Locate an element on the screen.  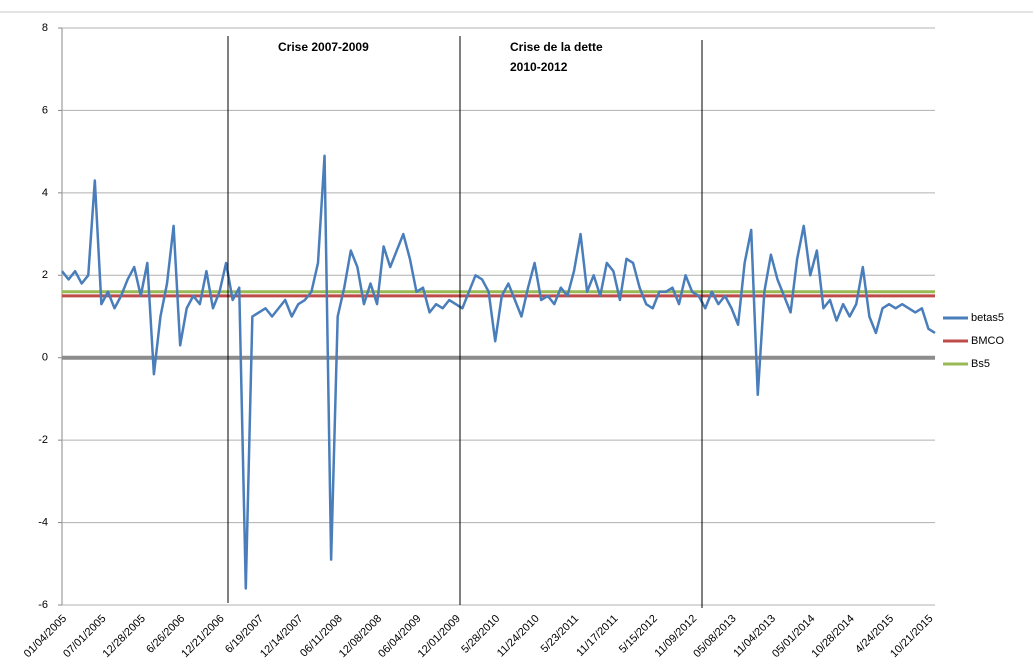
legend-label: Bs5 is located at coordinates (980, 364).